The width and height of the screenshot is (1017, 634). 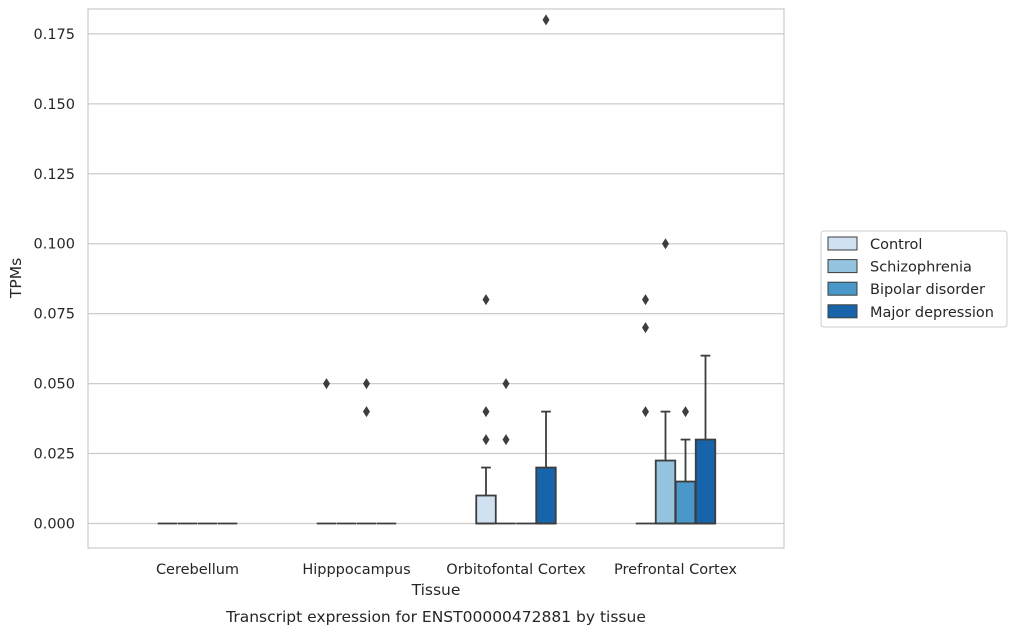 I want to click on x-tick-label: Orbitofontal Cortex, so click(x=516, y=570).